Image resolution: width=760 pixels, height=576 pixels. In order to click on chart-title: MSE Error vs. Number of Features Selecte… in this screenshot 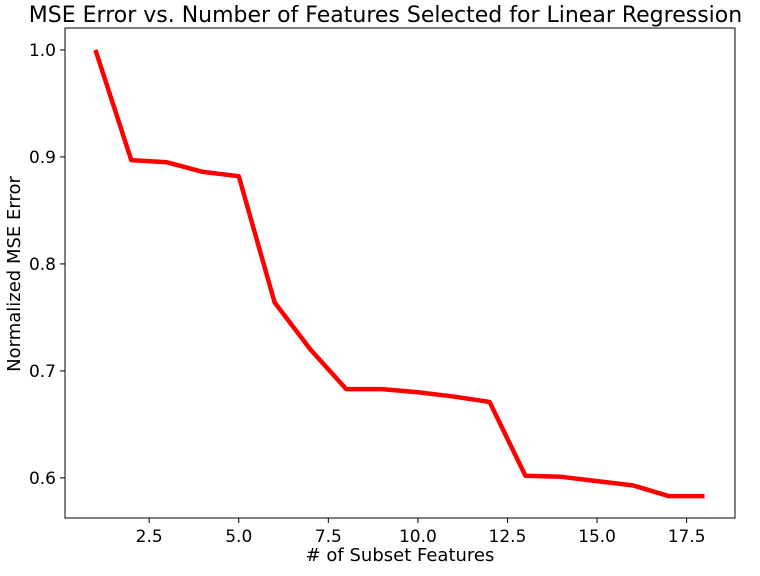, I will do `click(385, 15)`.